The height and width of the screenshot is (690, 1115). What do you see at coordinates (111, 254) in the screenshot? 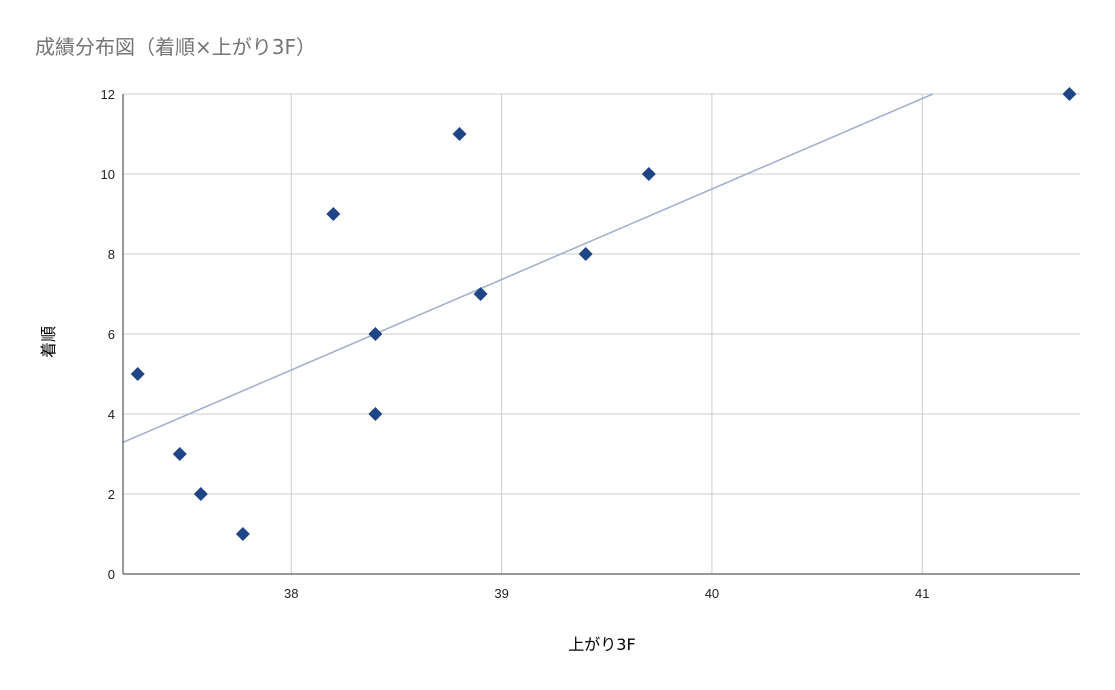
I see `y-tick-label: 8` at bounding box center [111, 254].